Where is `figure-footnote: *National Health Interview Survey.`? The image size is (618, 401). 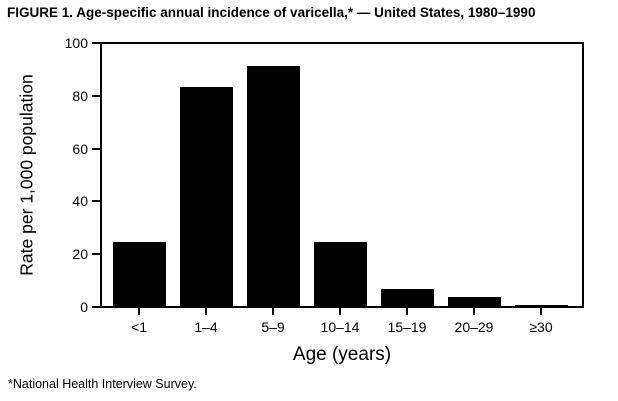
figure-footnote: *National Health Interview Survey. is located at coordinates (102, 384).